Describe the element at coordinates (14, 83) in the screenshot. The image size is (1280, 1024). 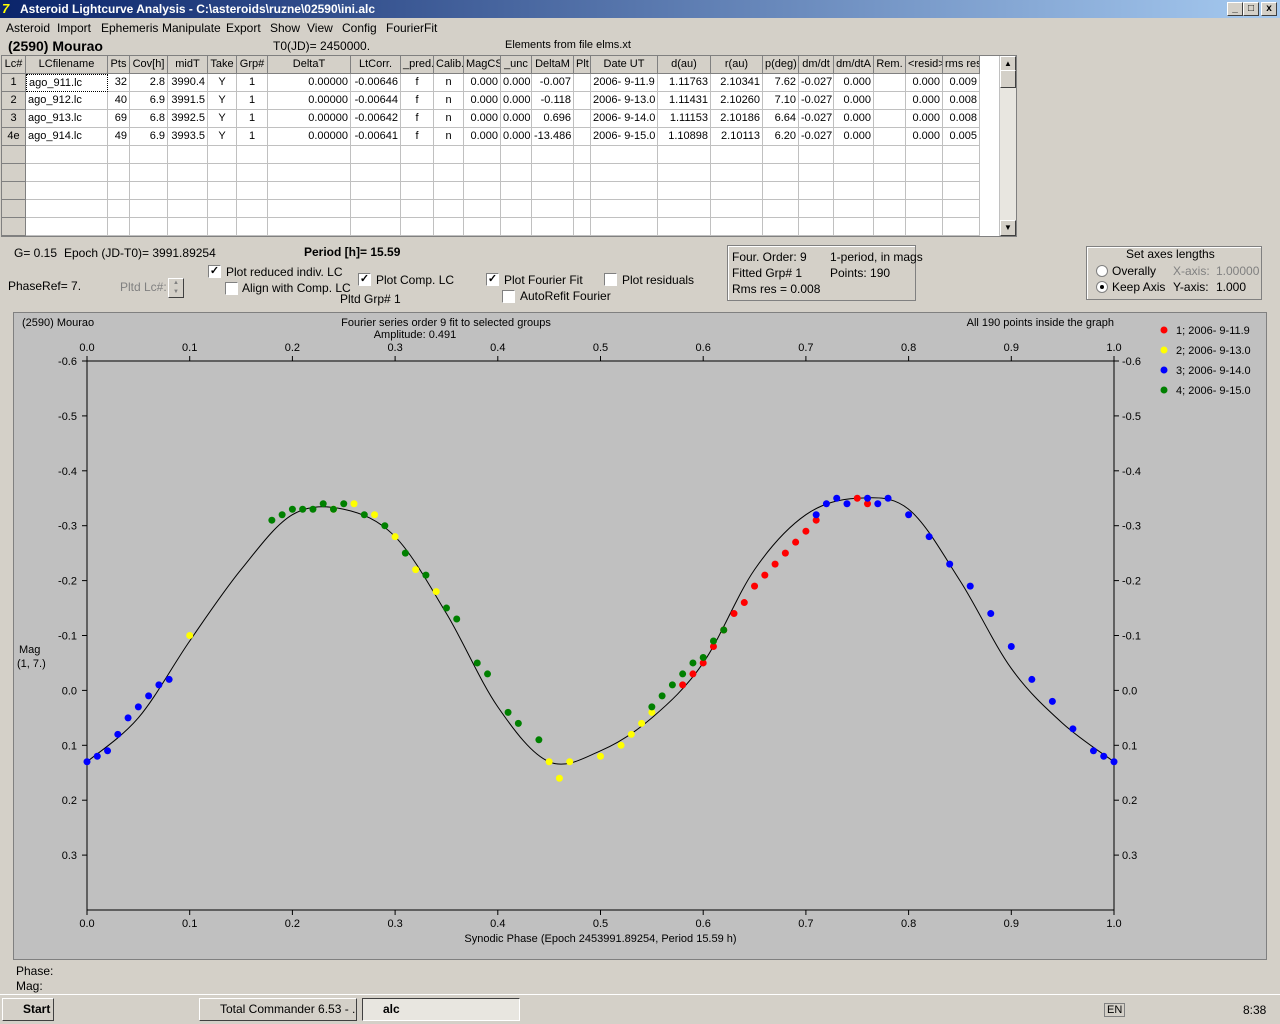
I see `row-header: 1` at that location.